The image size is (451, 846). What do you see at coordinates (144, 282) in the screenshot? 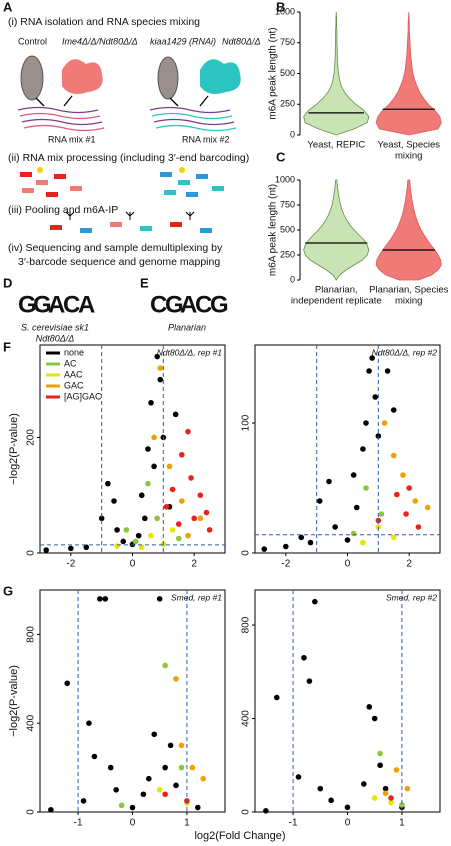
I see `panel-label: E` at bounding box center [144, 282].